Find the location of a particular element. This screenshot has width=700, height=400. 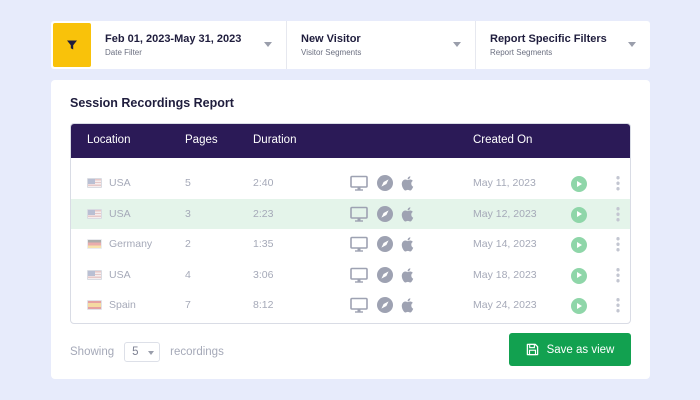

column-location: Location is located at coordinates (109, 140).